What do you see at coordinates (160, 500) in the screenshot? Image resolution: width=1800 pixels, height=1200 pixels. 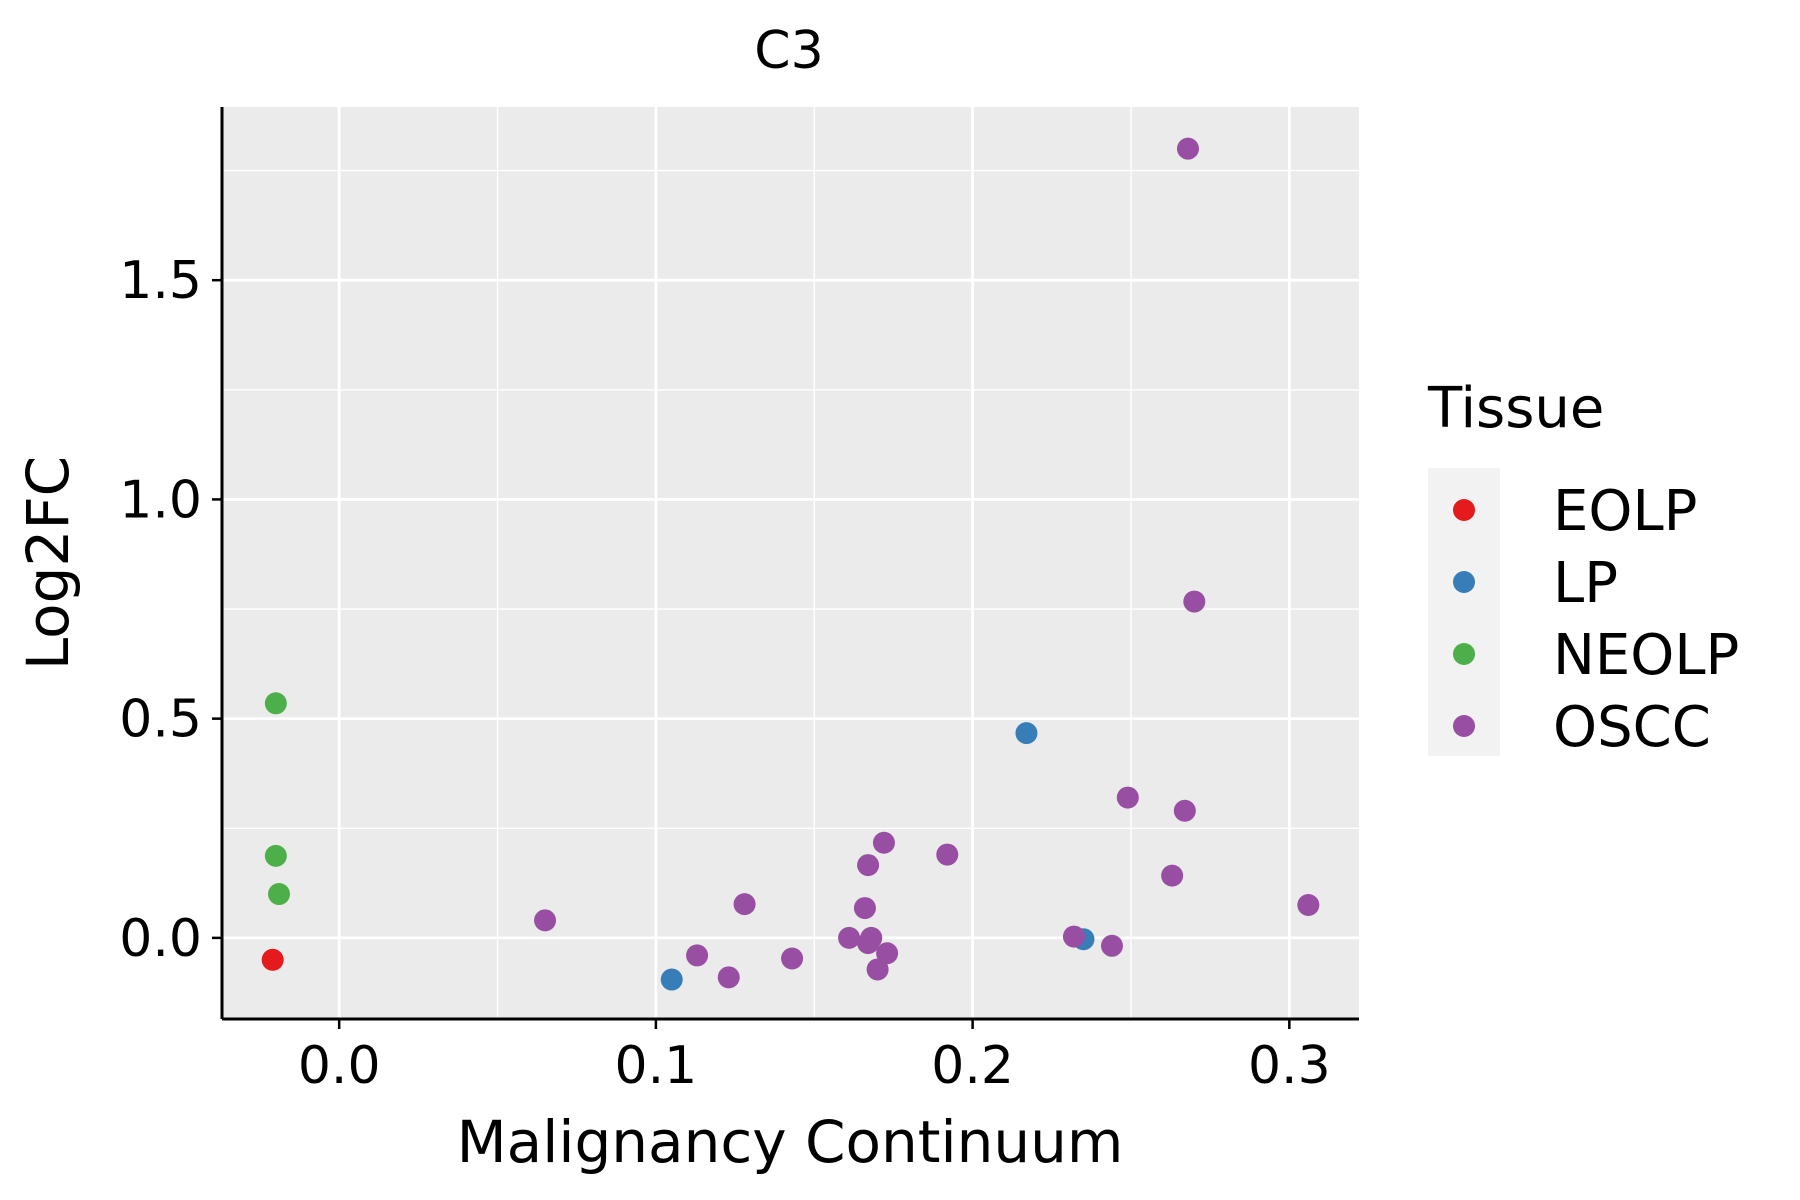 I see `y-tick-label: 1.0` at bounding box center [160, 500].